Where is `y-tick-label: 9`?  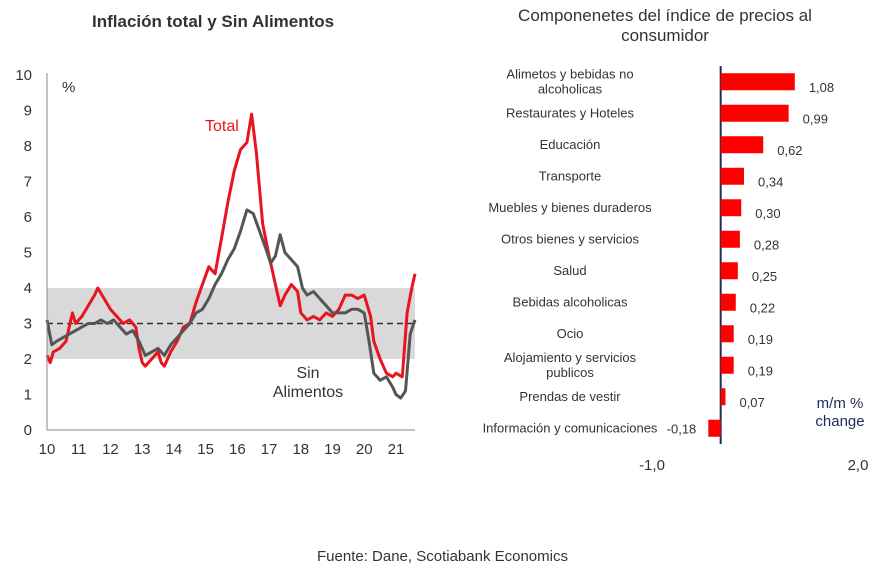
y-tick-label: 9 is located at coordinates (28, 111).